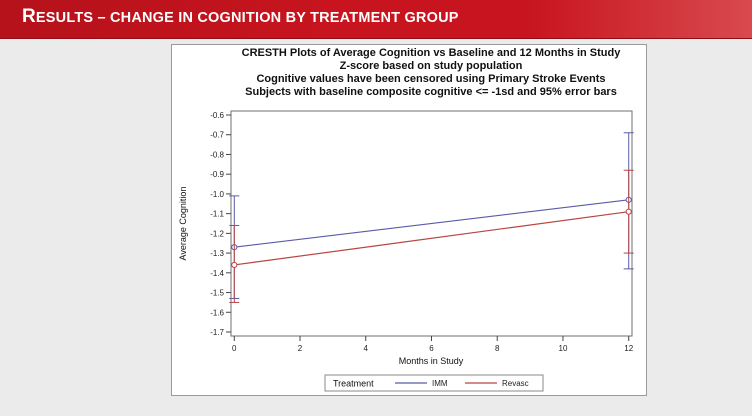  Describe the element at coordinates (628, 348) in the screenshot. I see `x-tick-label: 12` at that location.